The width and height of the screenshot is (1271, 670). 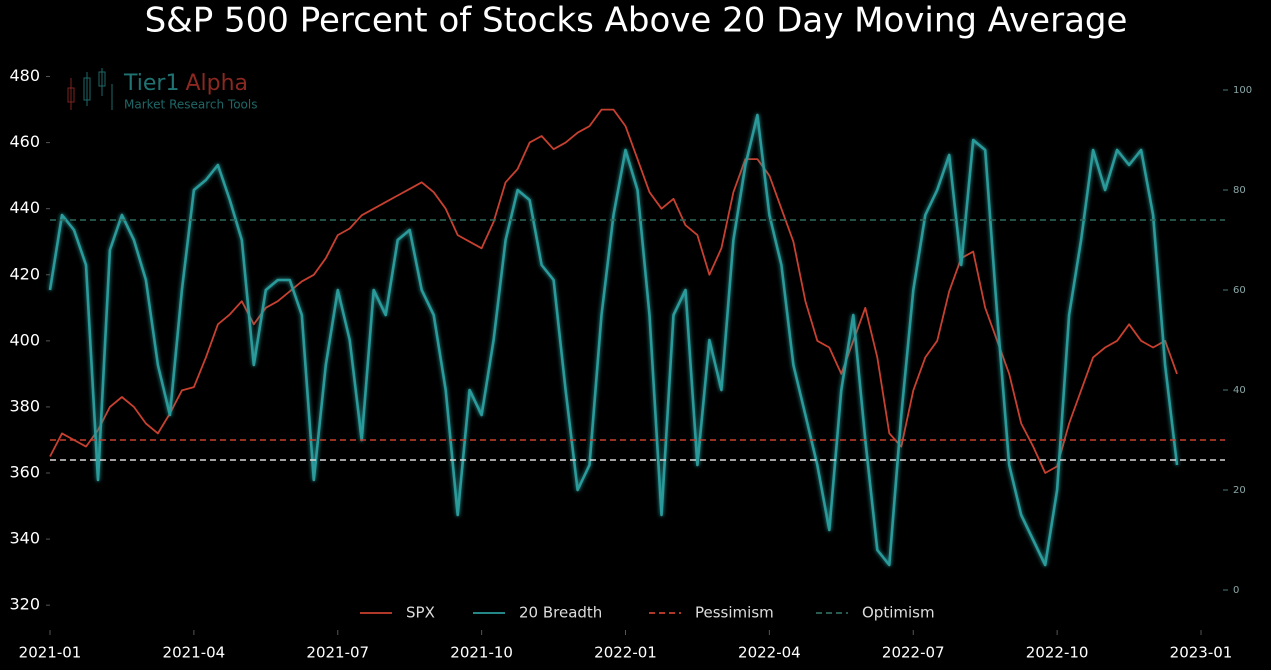 I want to click on y-tick-label: 480, so click(x=24, y=75).